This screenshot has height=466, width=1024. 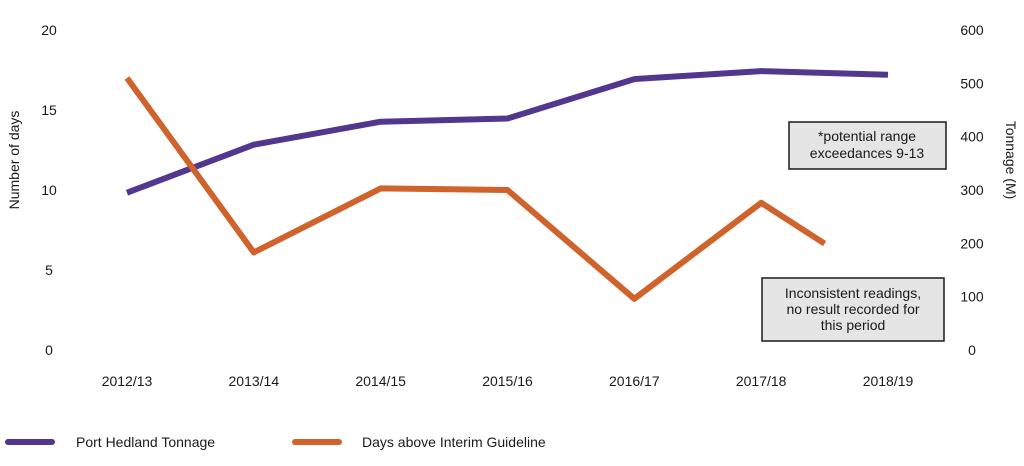 I want to click on x-tick-label: 2018/19, so click(x=888, y=381).